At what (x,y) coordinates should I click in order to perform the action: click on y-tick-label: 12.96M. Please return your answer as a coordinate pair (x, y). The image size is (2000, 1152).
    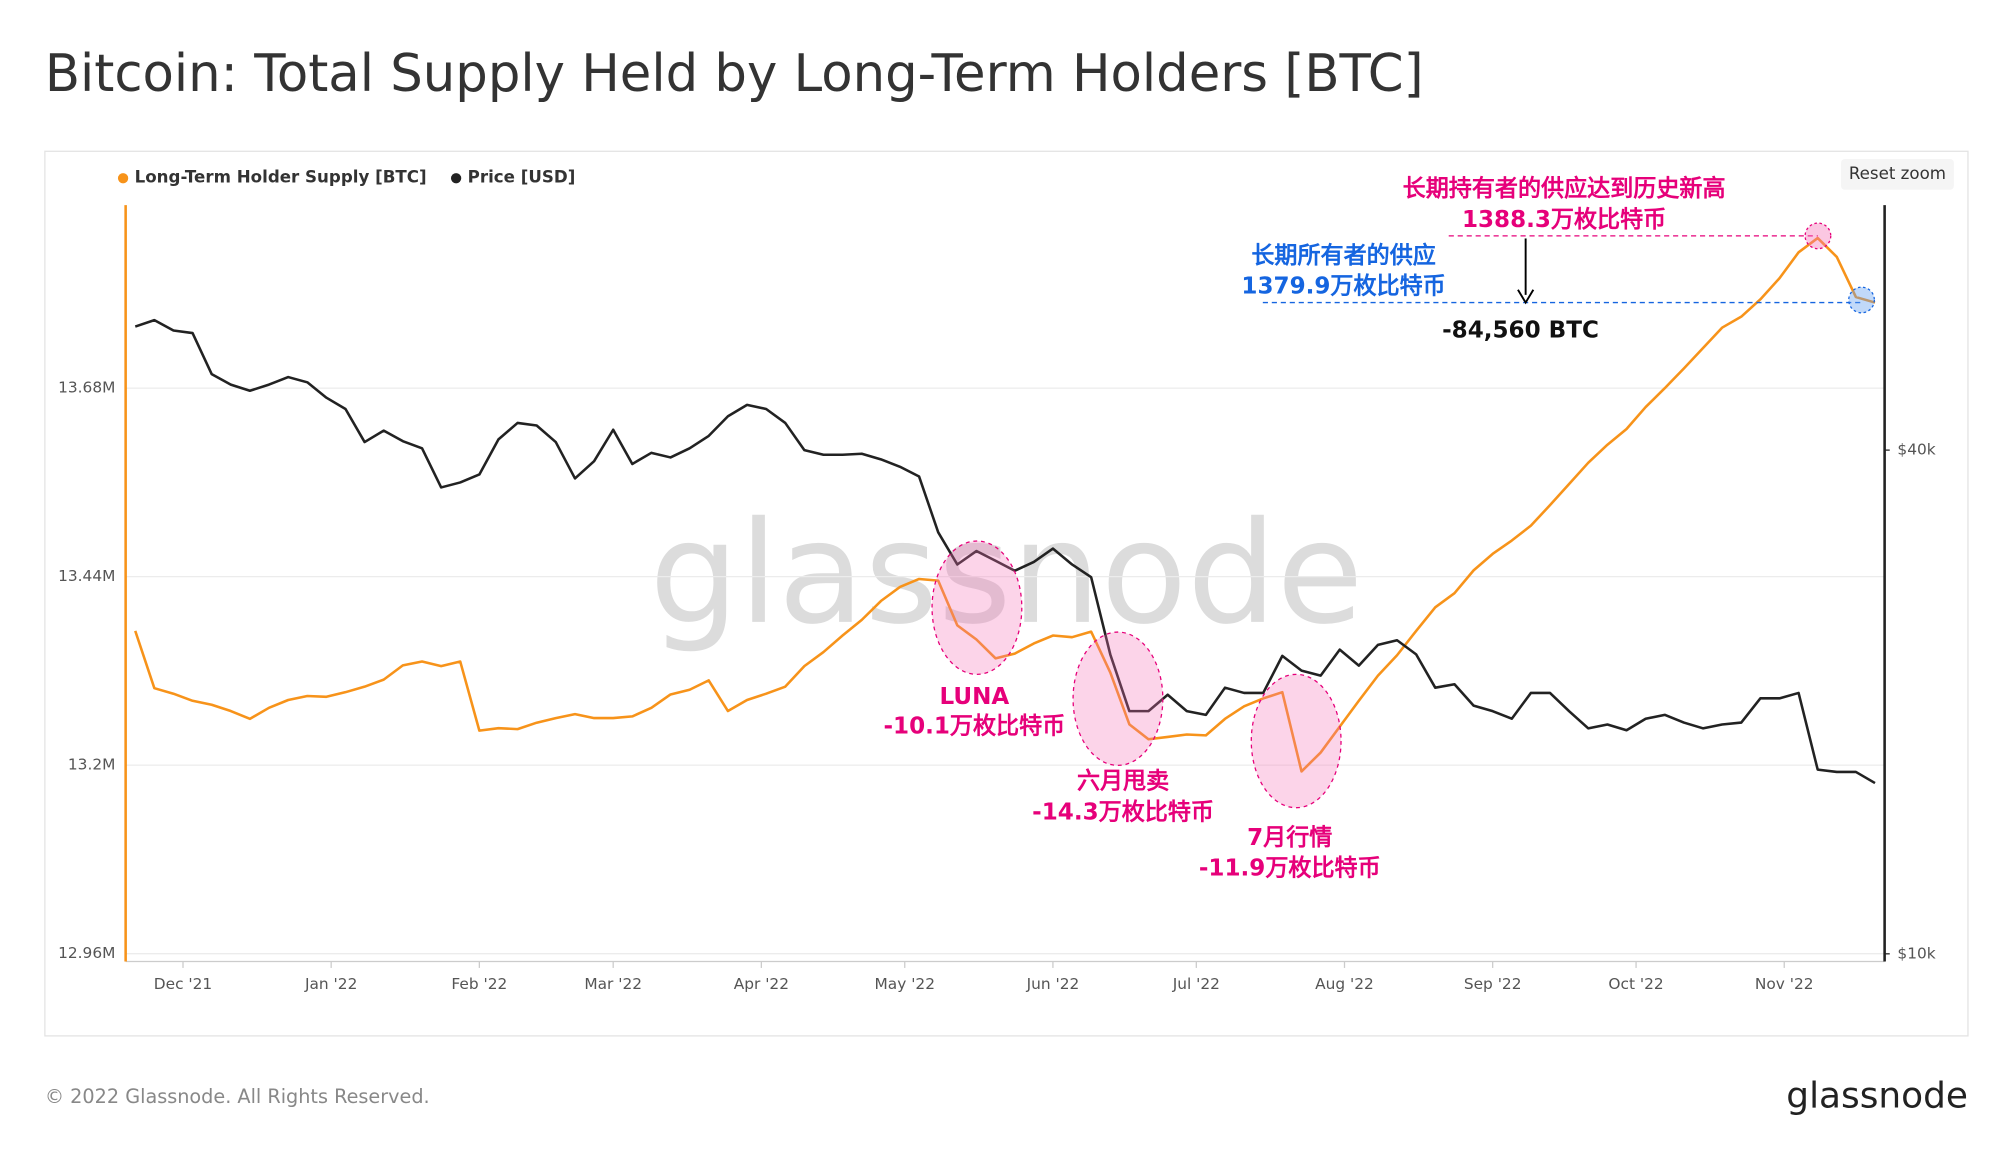
    Looking at the image, I should click on (86, 953).